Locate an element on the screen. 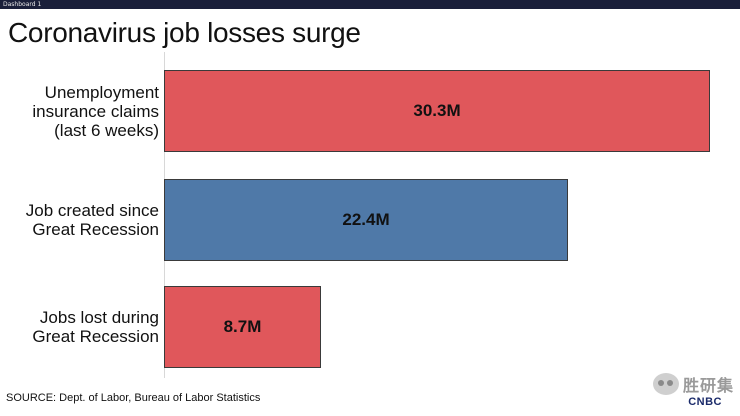 The height and width of the screenshot is (416, 740). wechat-icon is located at coordinates (665, 384).